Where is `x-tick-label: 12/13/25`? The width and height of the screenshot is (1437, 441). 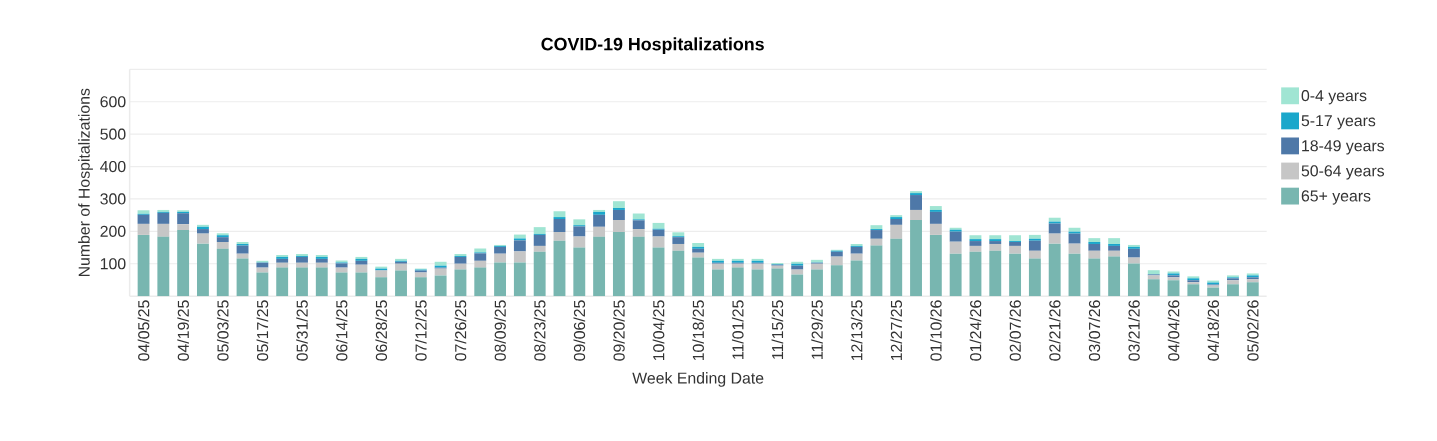
x-tick-label: 12/13/25 is located at coordinates (856, 330).